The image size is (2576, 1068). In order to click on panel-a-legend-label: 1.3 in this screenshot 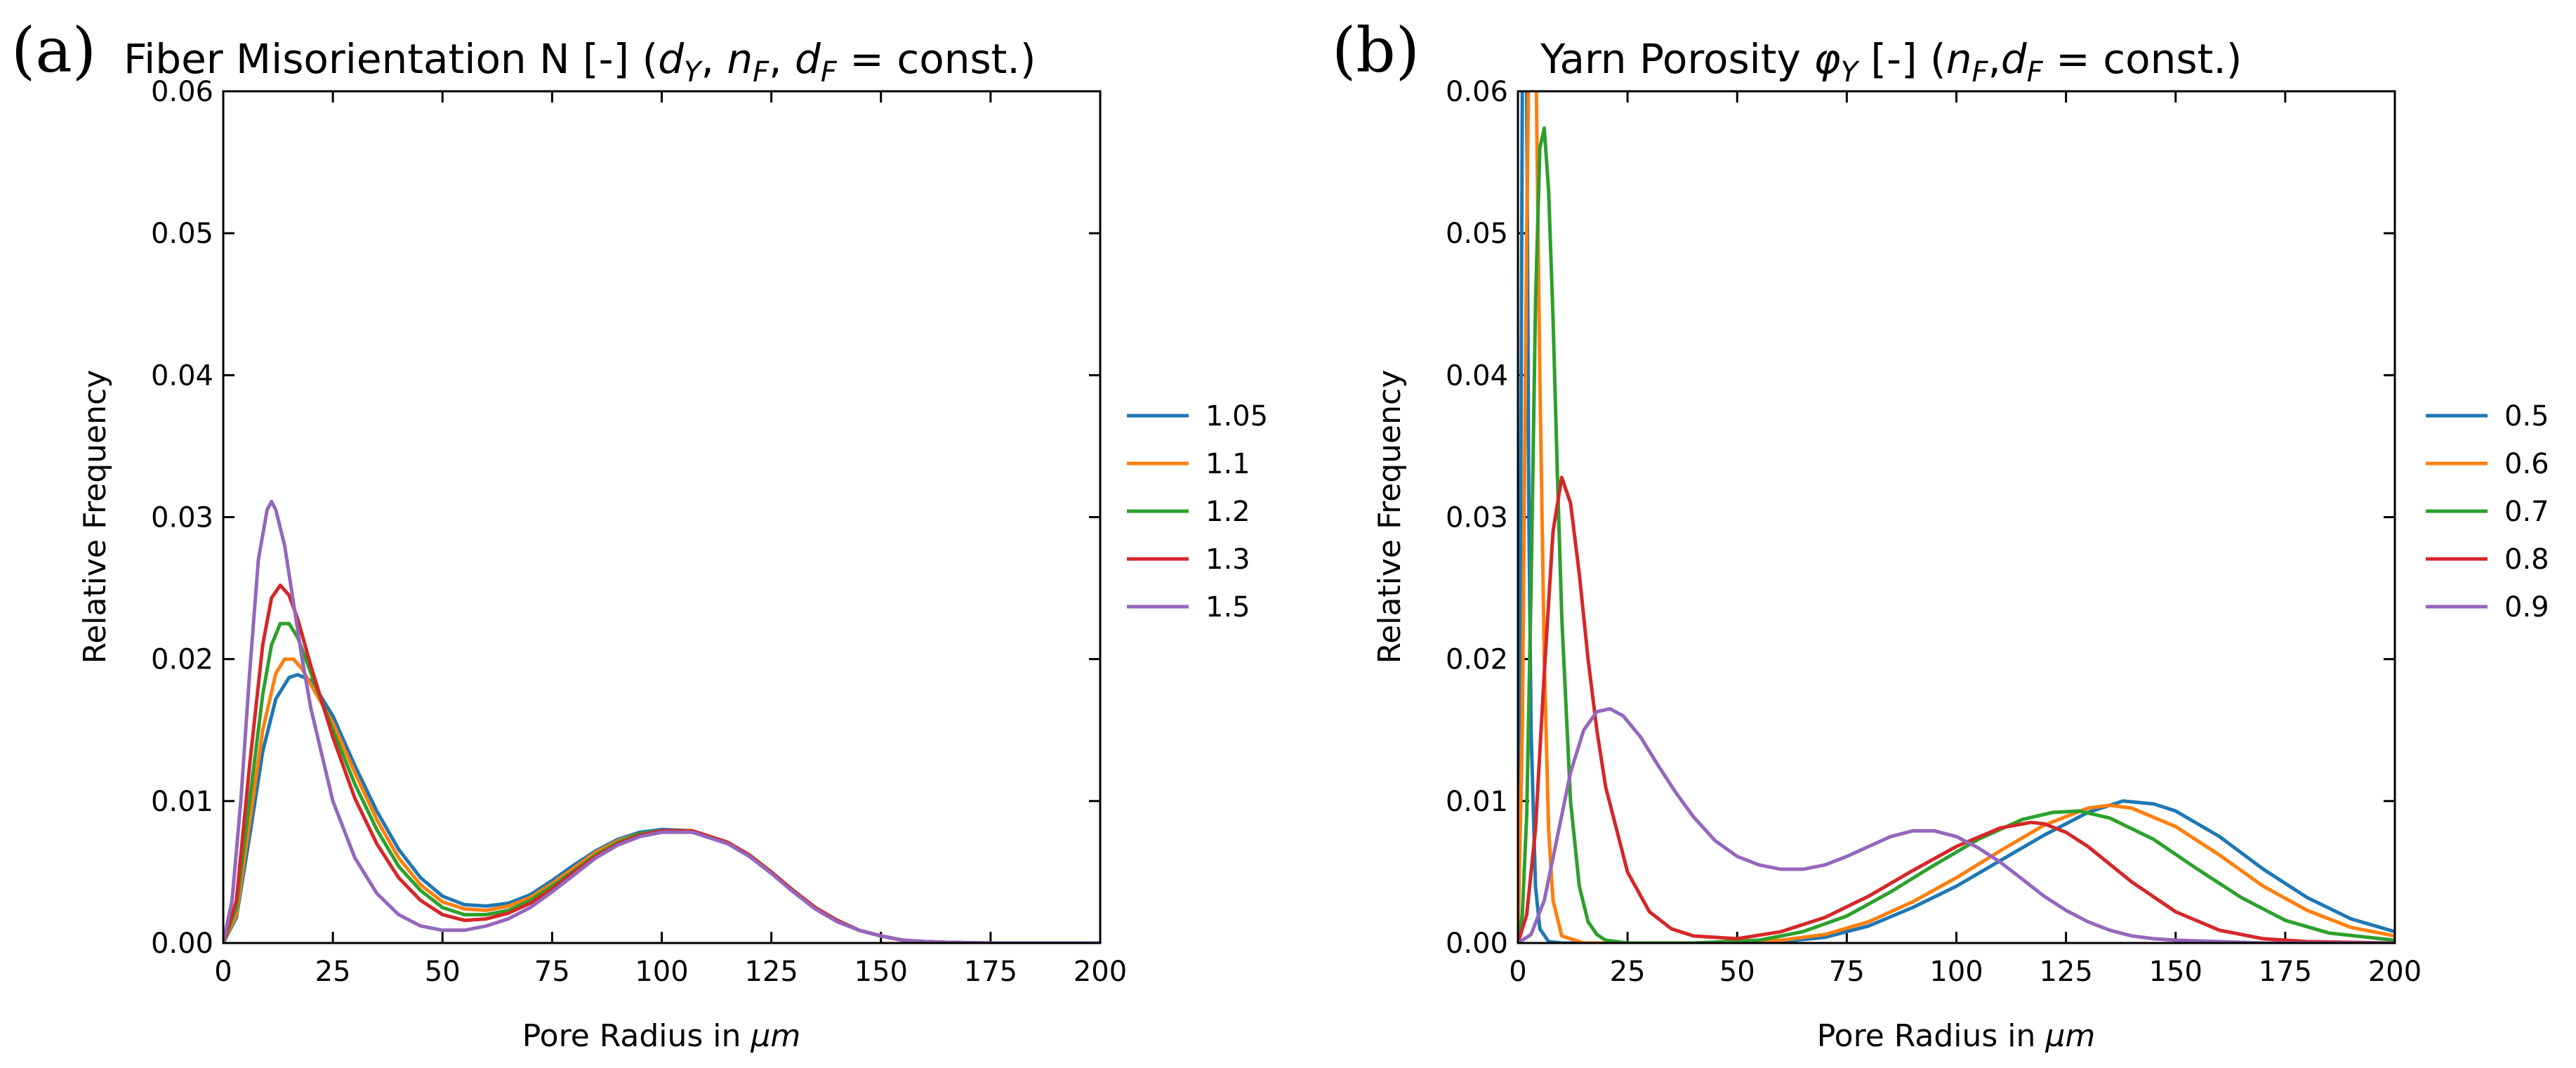, I will do `click(1228, 560)`.